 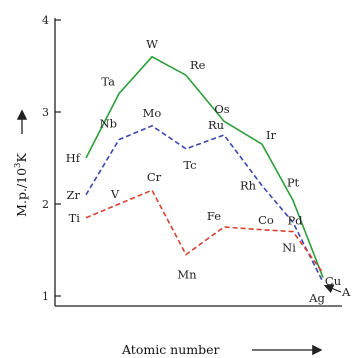 I want to click on point-label-v: V, so click(x=115, y=194).